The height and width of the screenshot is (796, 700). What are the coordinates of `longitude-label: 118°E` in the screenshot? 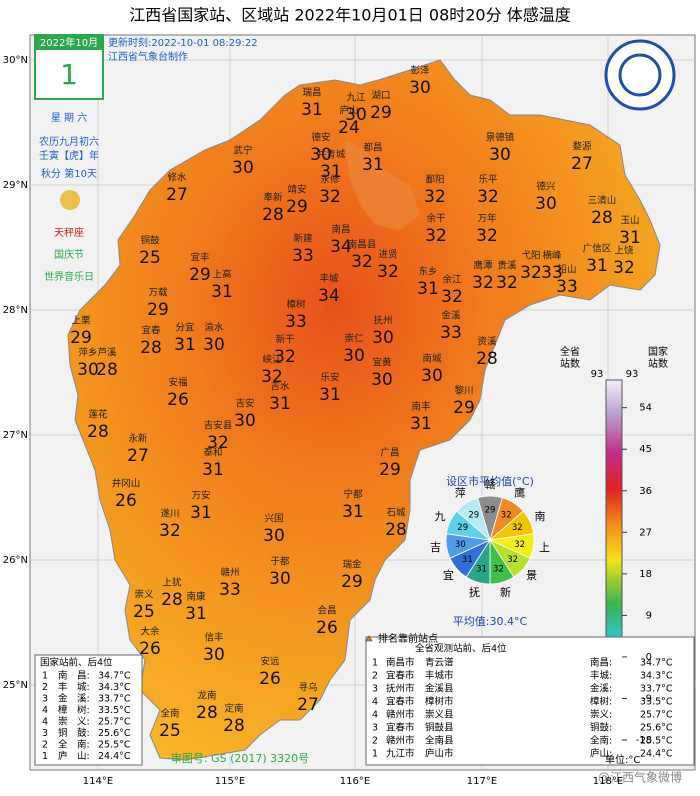 It's located at (608, 781).